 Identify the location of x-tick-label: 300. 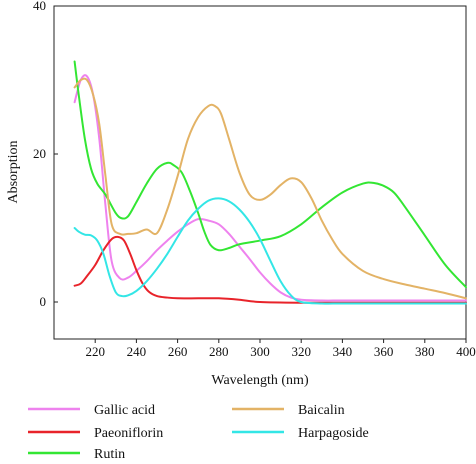
(260, 351).